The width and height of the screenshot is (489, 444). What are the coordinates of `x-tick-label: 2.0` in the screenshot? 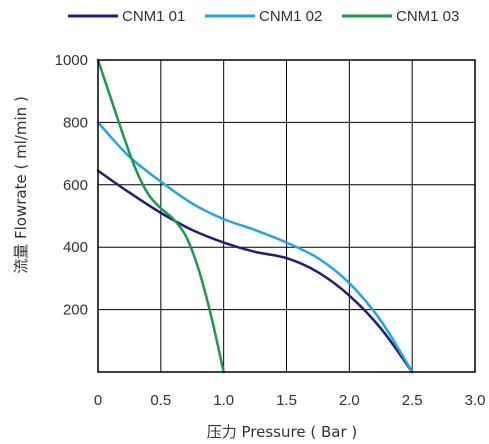 It's located at (349, 400).